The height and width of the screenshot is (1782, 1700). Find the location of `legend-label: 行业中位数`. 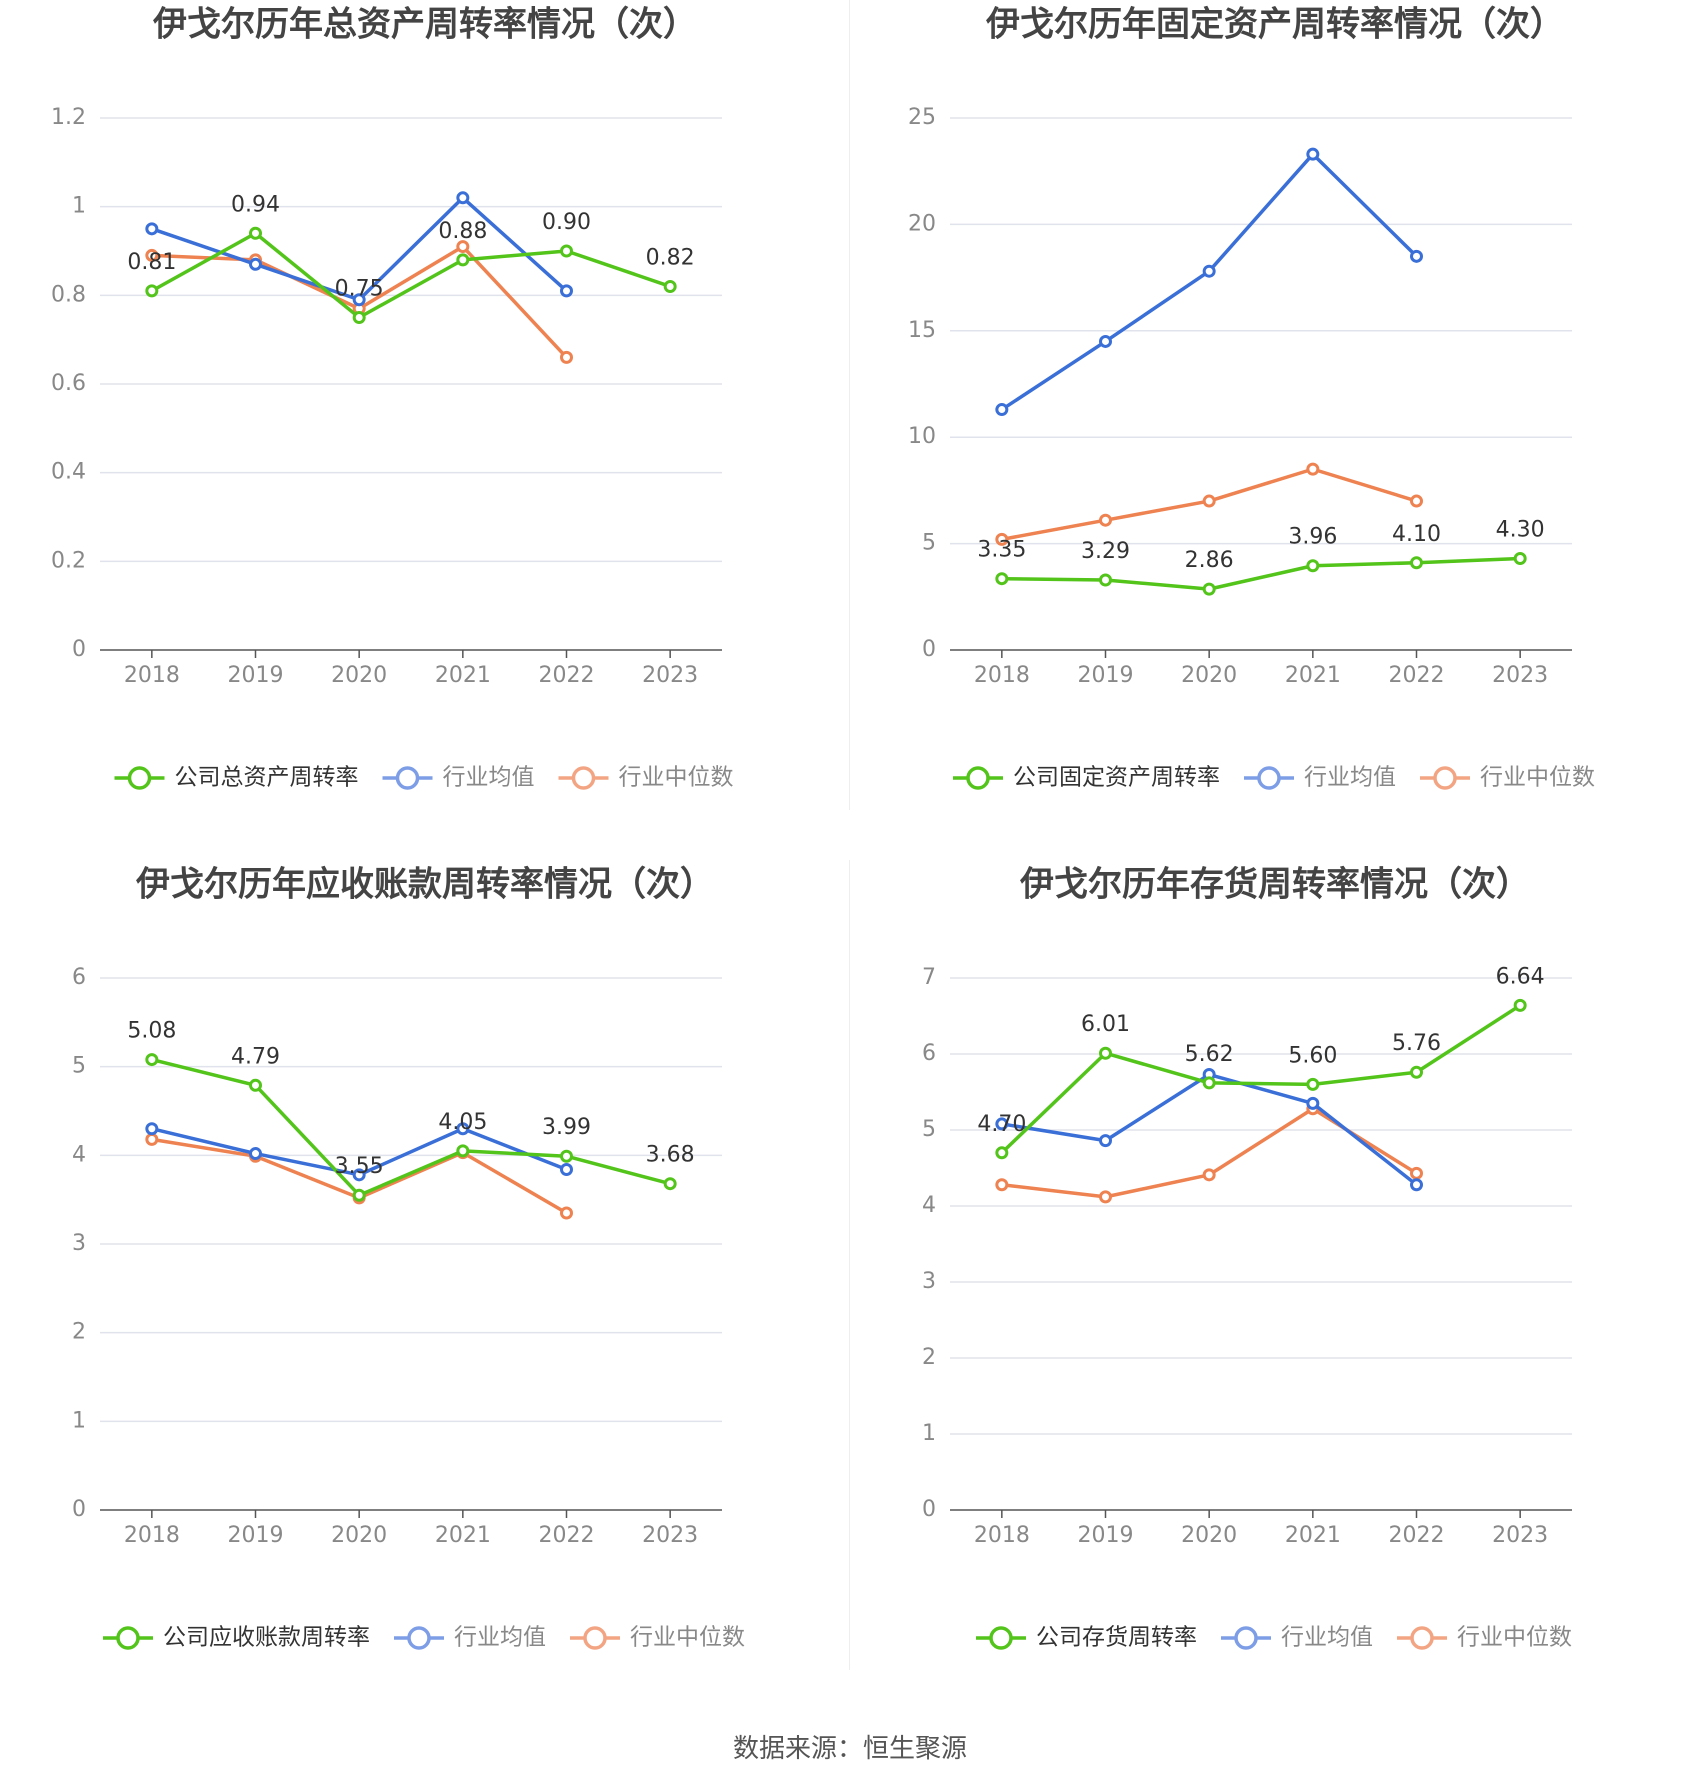

legend-label: 行业中位数 is located at coordinates (687, 1638).